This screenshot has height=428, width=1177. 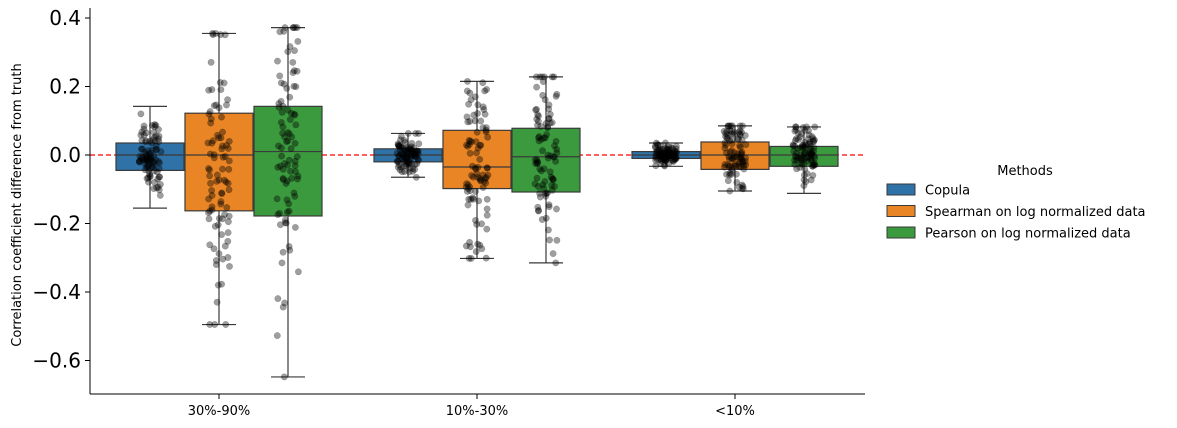 What do you see at coordinates (477, 159) in the screenshot?
I see `iqr-box` at bounding box center [477, 159].